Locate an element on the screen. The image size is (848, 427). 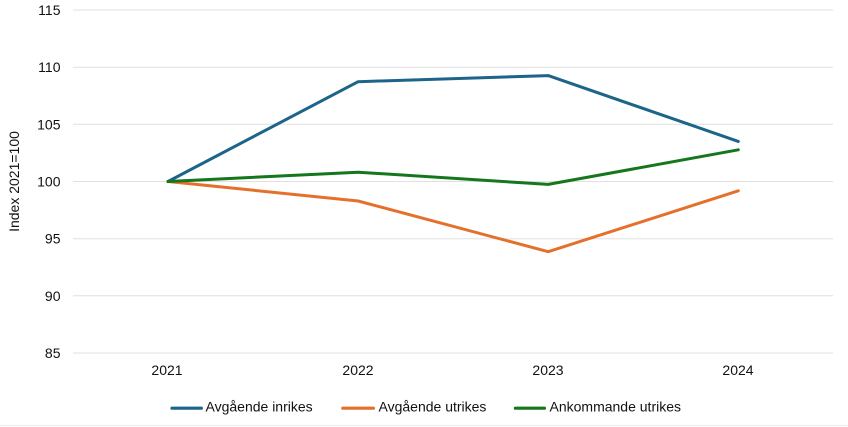
svg-text: 115 is located at coordinates (49, 10).